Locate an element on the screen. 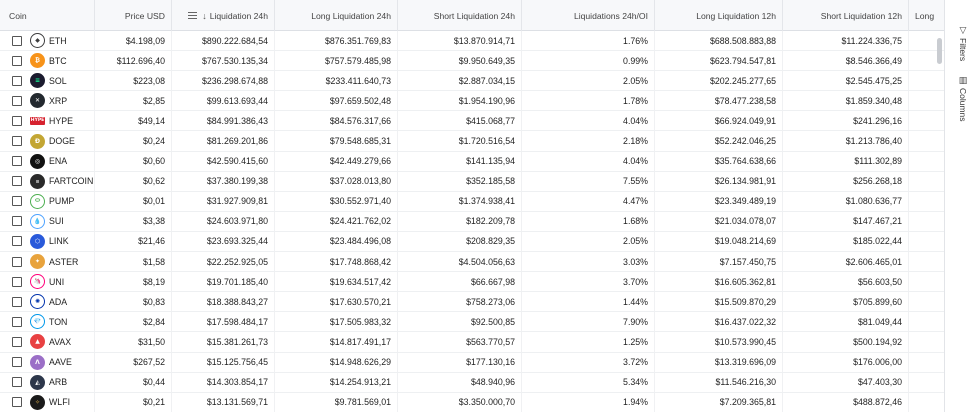  cell-liquidation-24h: $17.598.484,17 is located at coordinates (223, 322).